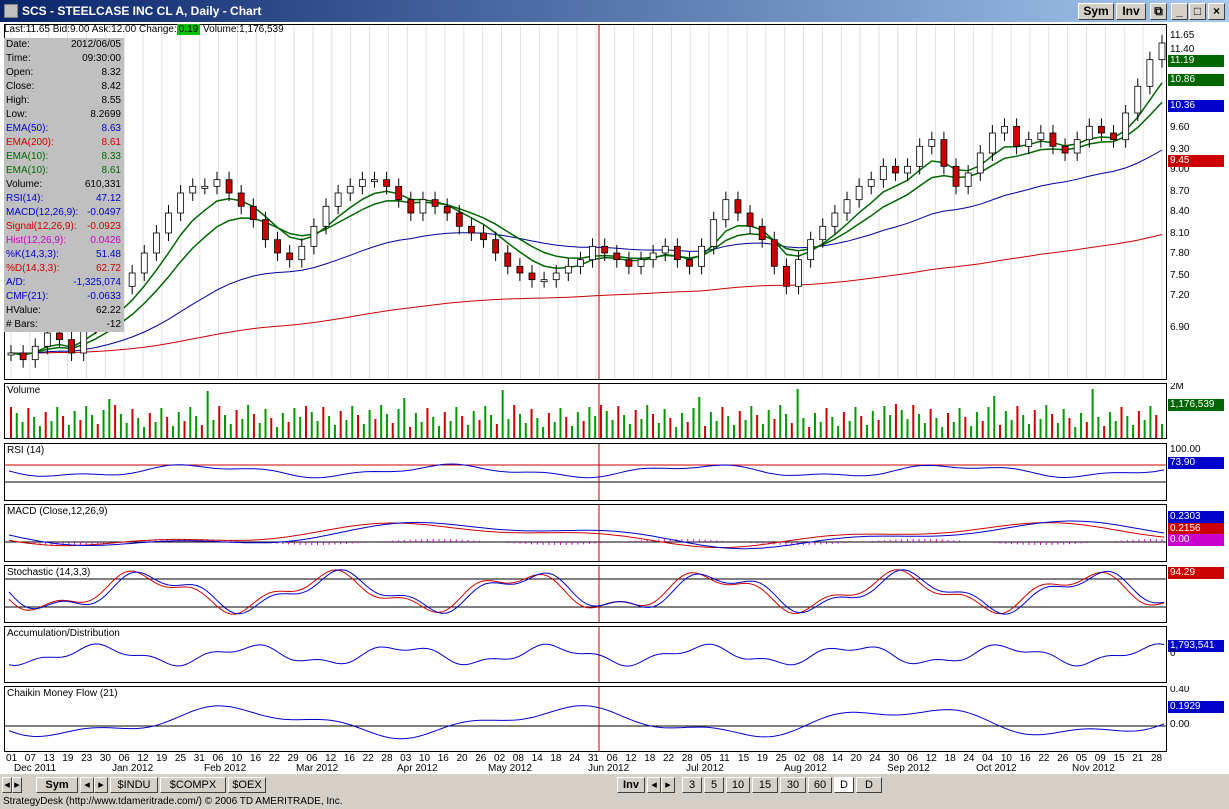 This screenshot has height=809, width=1229. Describe the element at coordinates (654, 785) in the screenshot. I see `inv-prev-icon: ◂` at that location.